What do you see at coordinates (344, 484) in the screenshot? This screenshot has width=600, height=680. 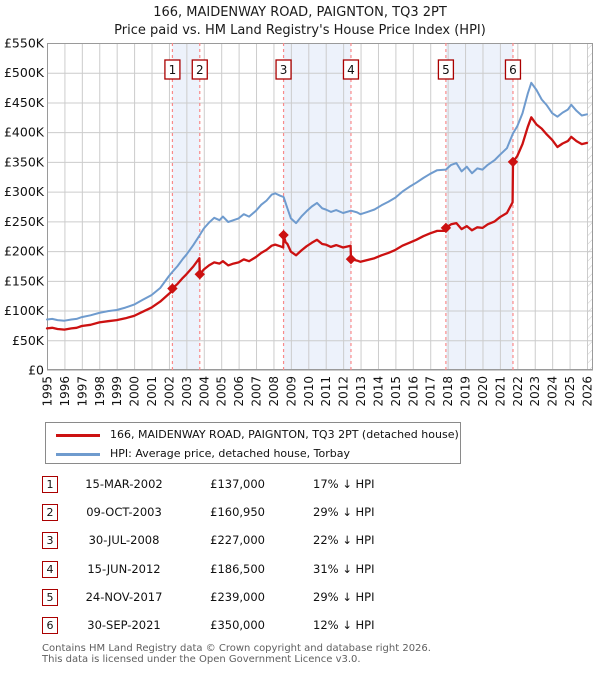 I see `sale-hpi-delta: 17% ↓ HPI` at bounding box center [344, 484].